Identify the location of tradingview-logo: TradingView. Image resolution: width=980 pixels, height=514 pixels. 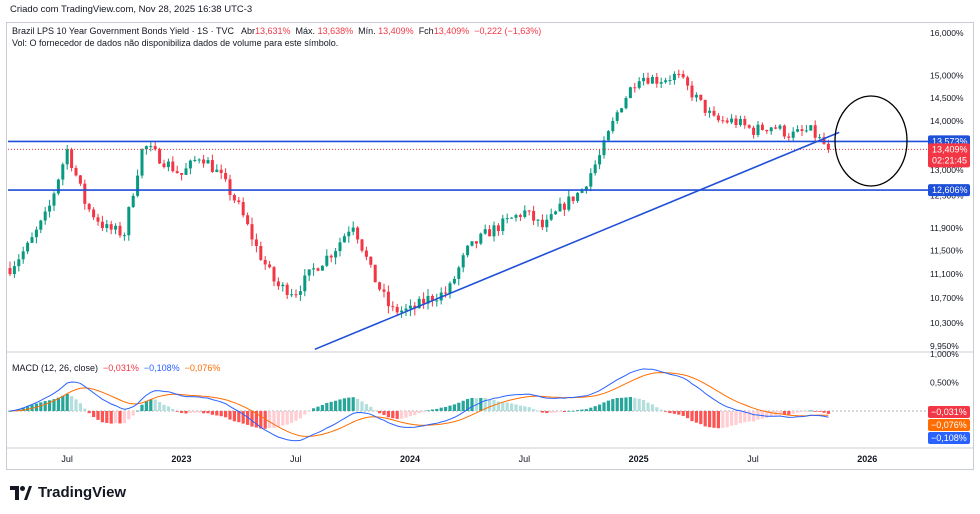
(68, 492).